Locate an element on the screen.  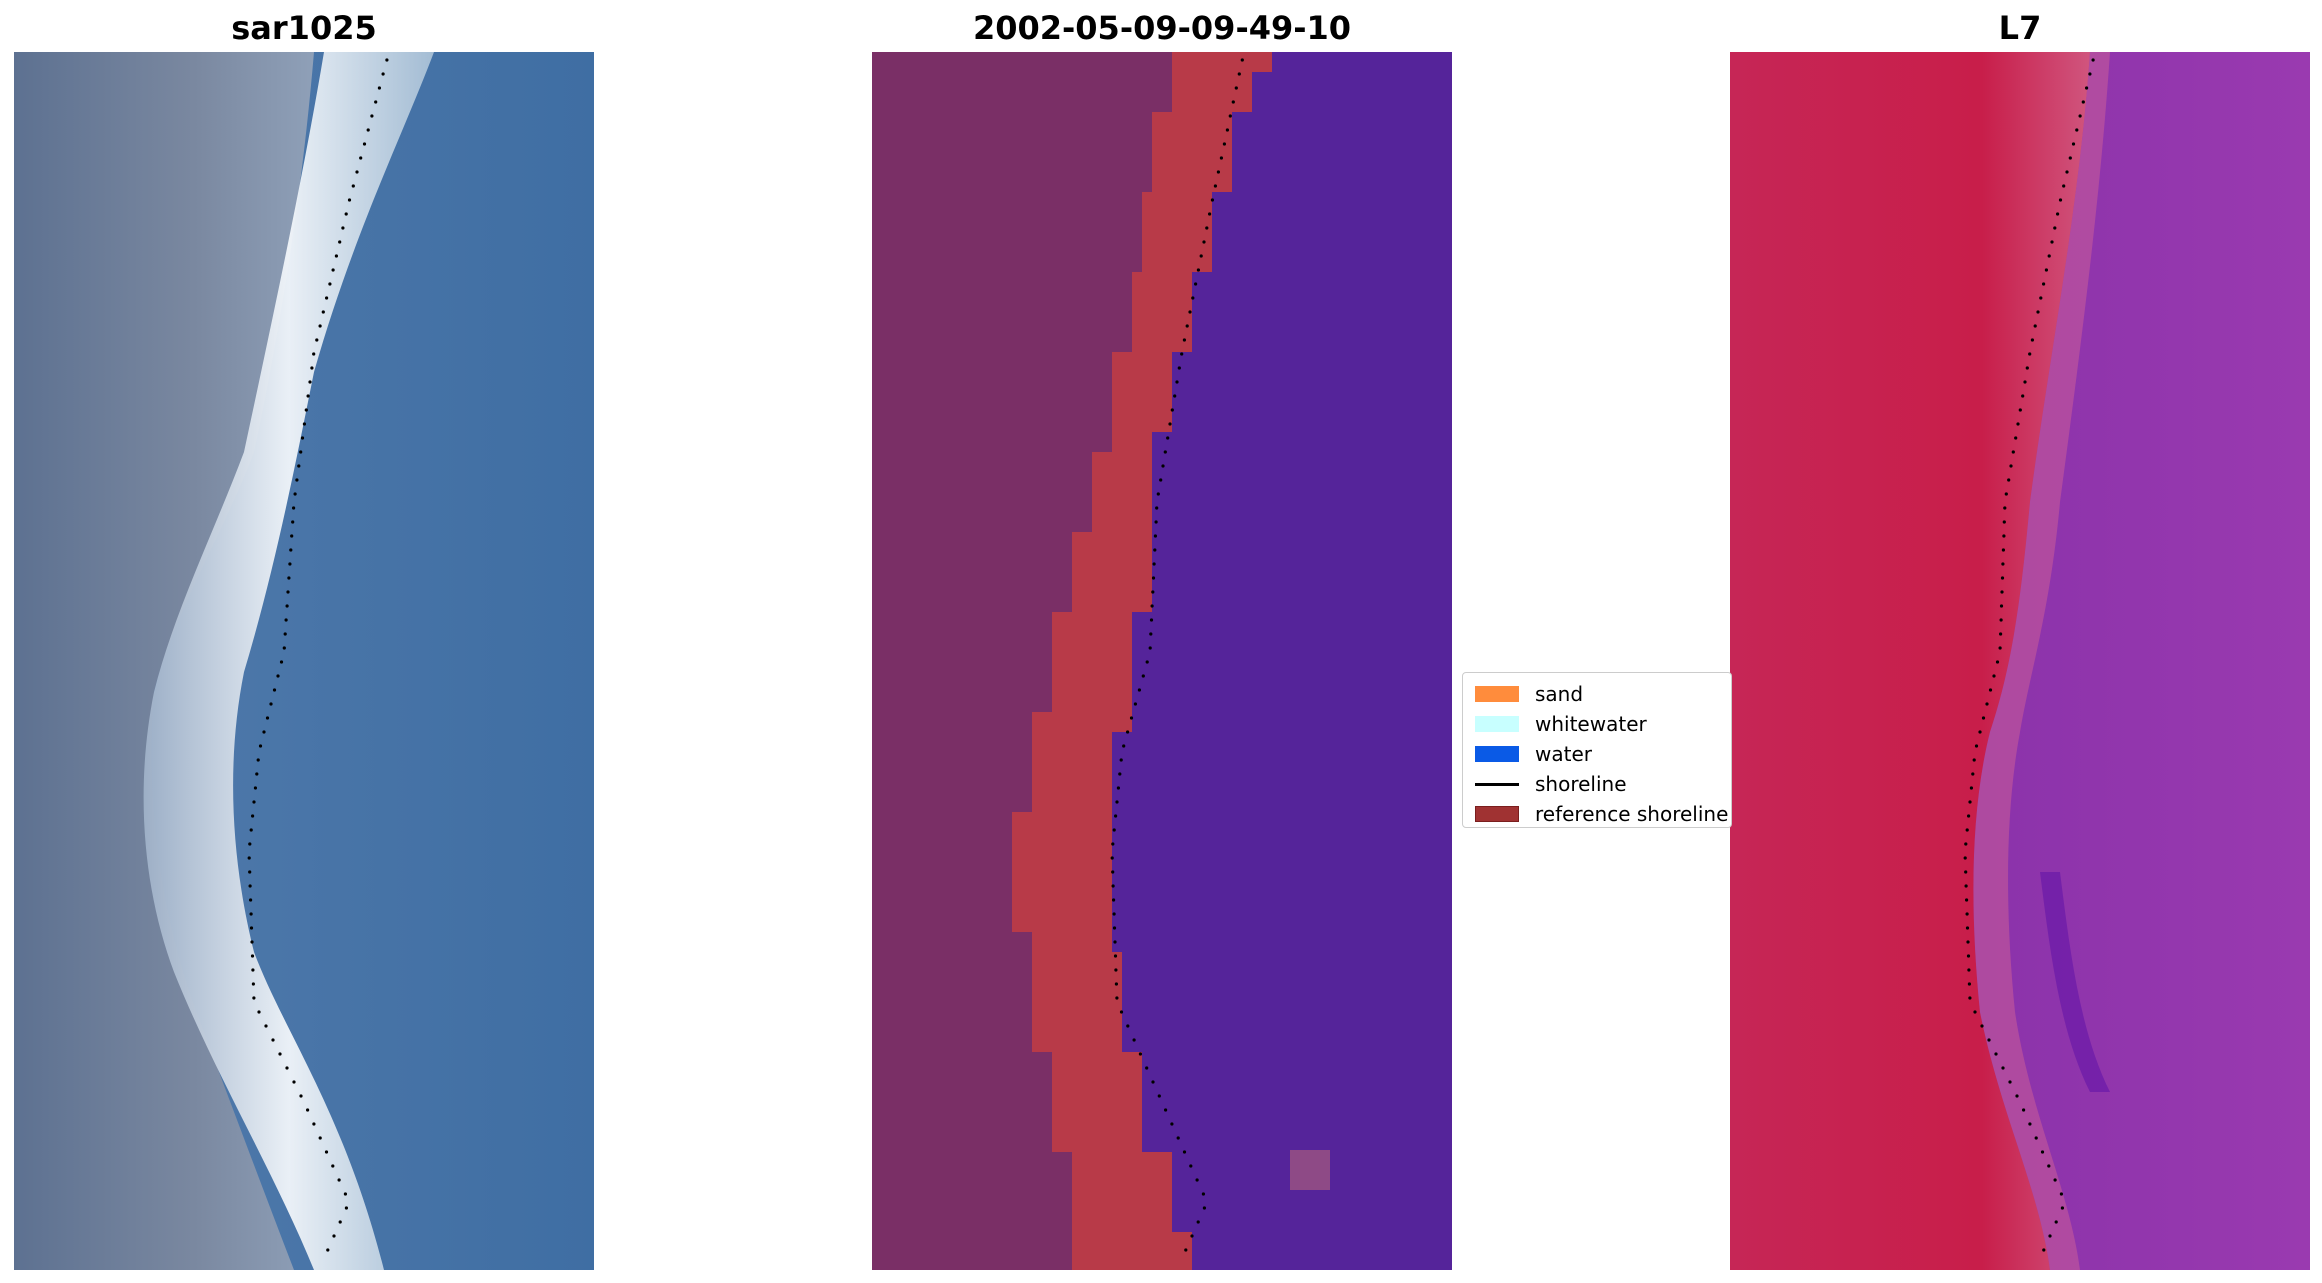
panel-title-2: 2002-05-09-09-49-10 is located at coordinates (1162, 28).